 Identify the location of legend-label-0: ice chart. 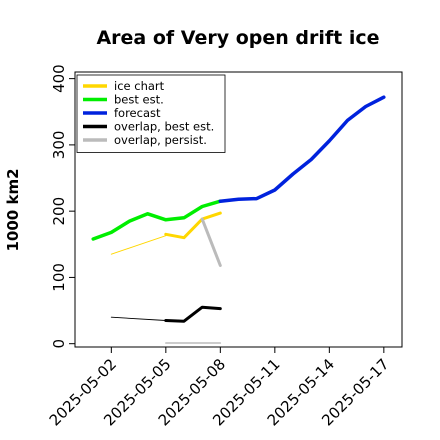
(139, 86).